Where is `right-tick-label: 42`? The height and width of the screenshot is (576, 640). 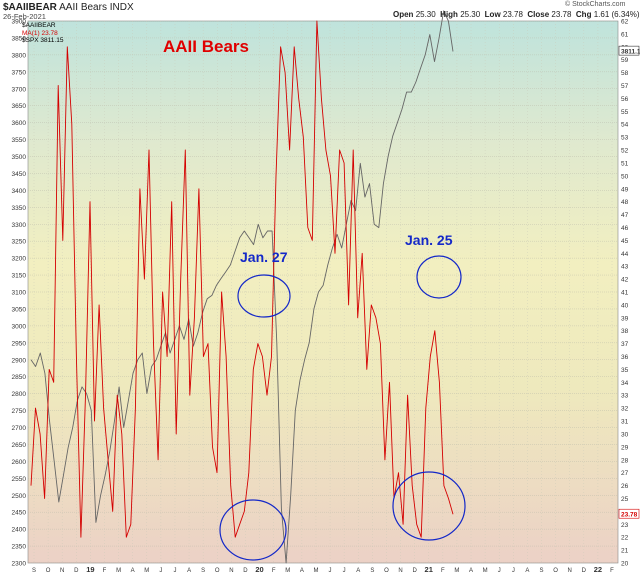 right-tick-label: 42 is located at coordinates (625, 280).